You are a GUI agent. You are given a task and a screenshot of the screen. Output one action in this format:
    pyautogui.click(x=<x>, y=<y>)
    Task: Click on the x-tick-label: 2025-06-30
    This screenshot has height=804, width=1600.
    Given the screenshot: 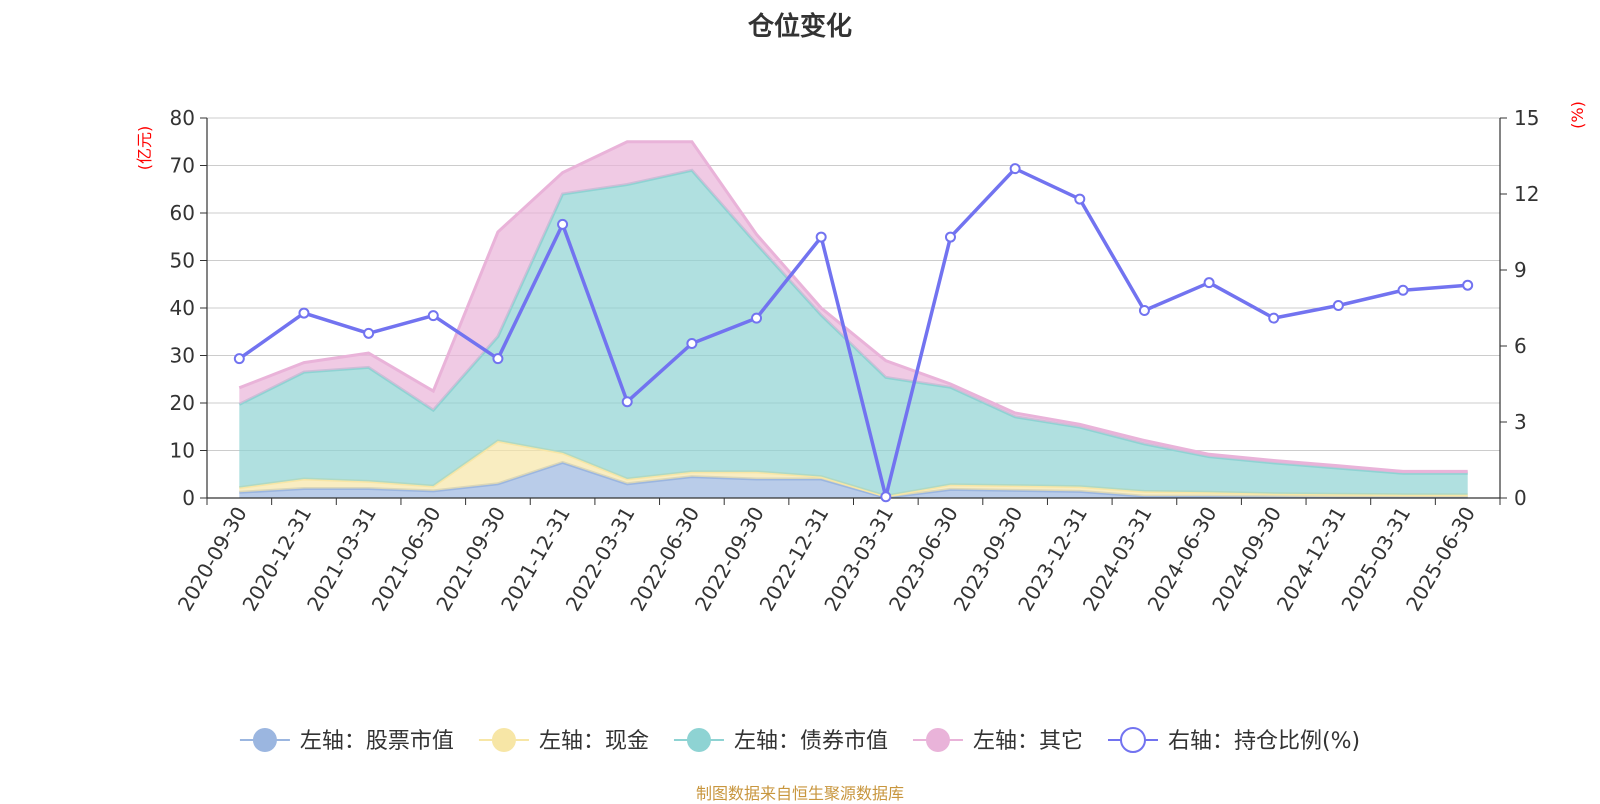 What is the action you would take?
    pyautogui.click(x=1440, y=559)
    